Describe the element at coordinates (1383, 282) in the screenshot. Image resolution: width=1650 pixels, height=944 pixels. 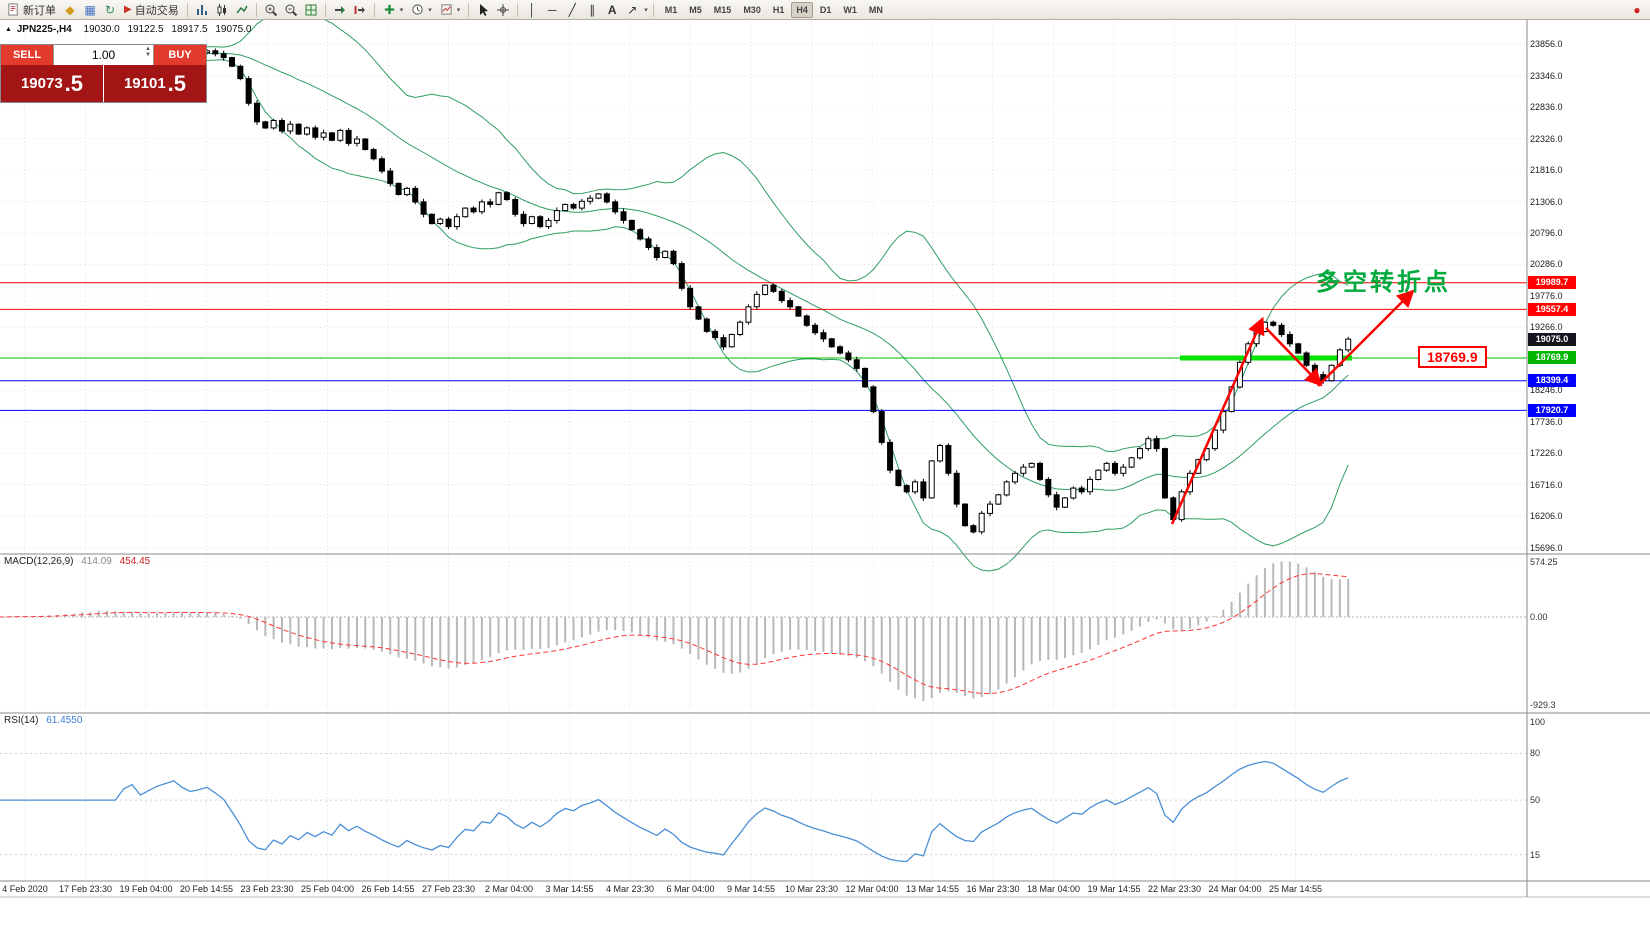
I see `turning-point-annotation: 多空转折点` at that location.